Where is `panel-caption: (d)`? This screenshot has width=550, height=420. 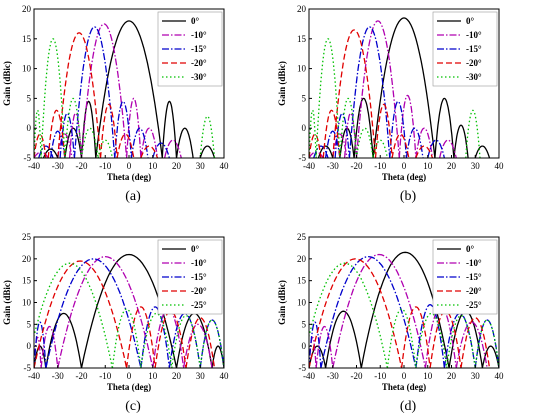 panel-caption: (d) is located at coordinates (408, 406).